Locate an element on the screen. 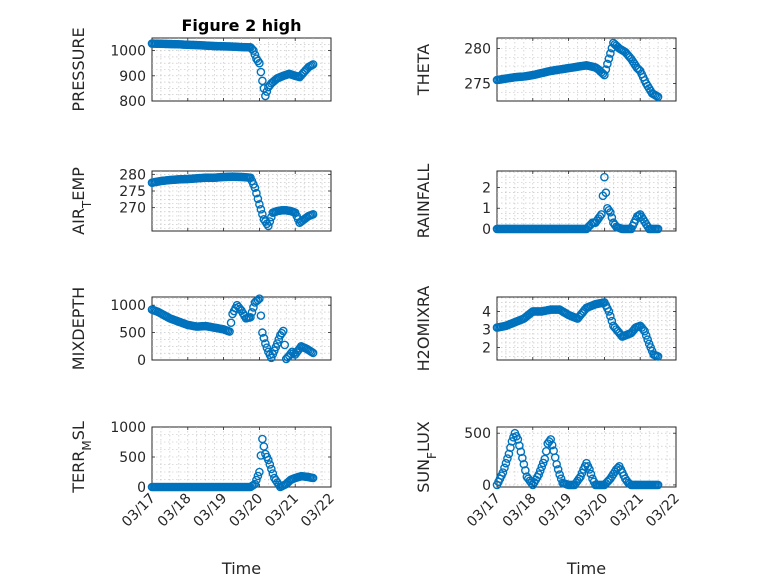 The width and height of the screenshot is (778, 583). y-tick-label: 800 is located at coordinates (132, 102).